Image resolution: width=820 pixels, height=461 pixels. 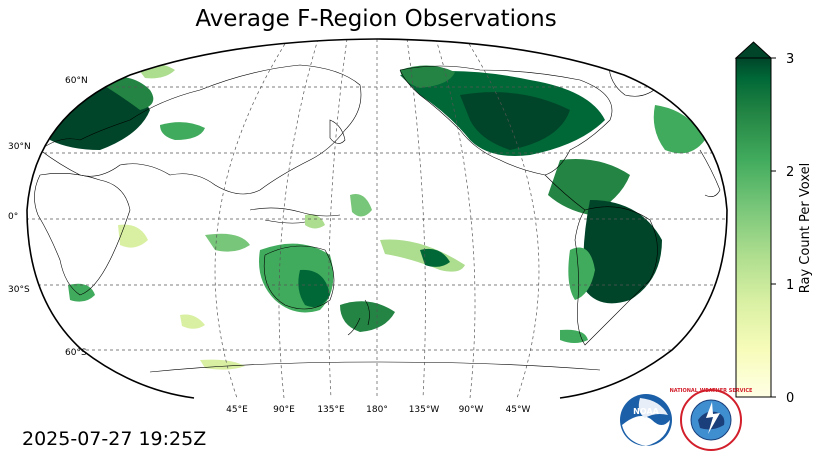 I want to click on meridian-45w, so click(x=502, y=218).